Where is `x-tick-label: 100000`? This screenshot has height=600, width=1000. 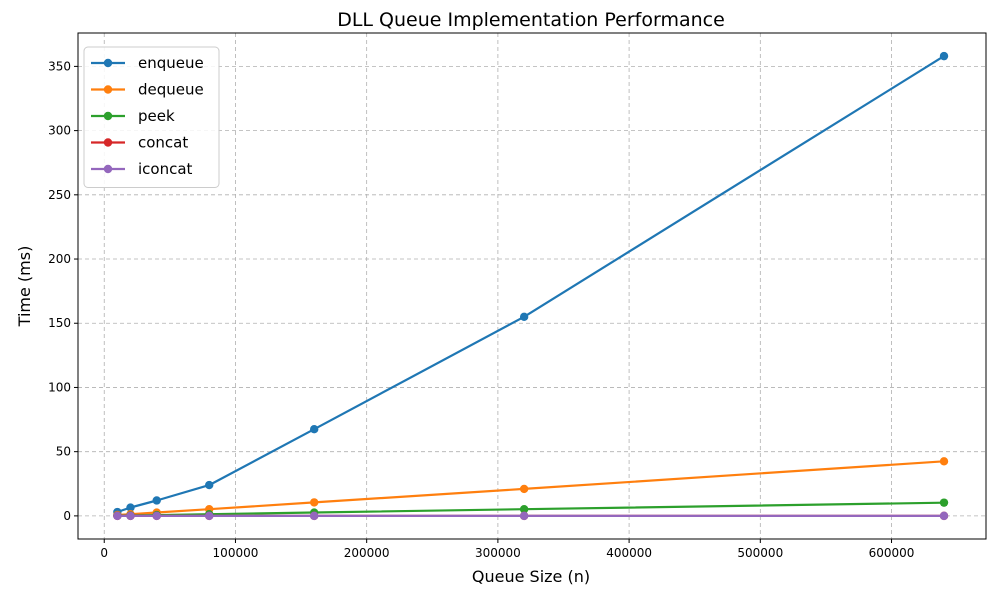
x-tick-label: 100000 is located at coordinates (236, 553).